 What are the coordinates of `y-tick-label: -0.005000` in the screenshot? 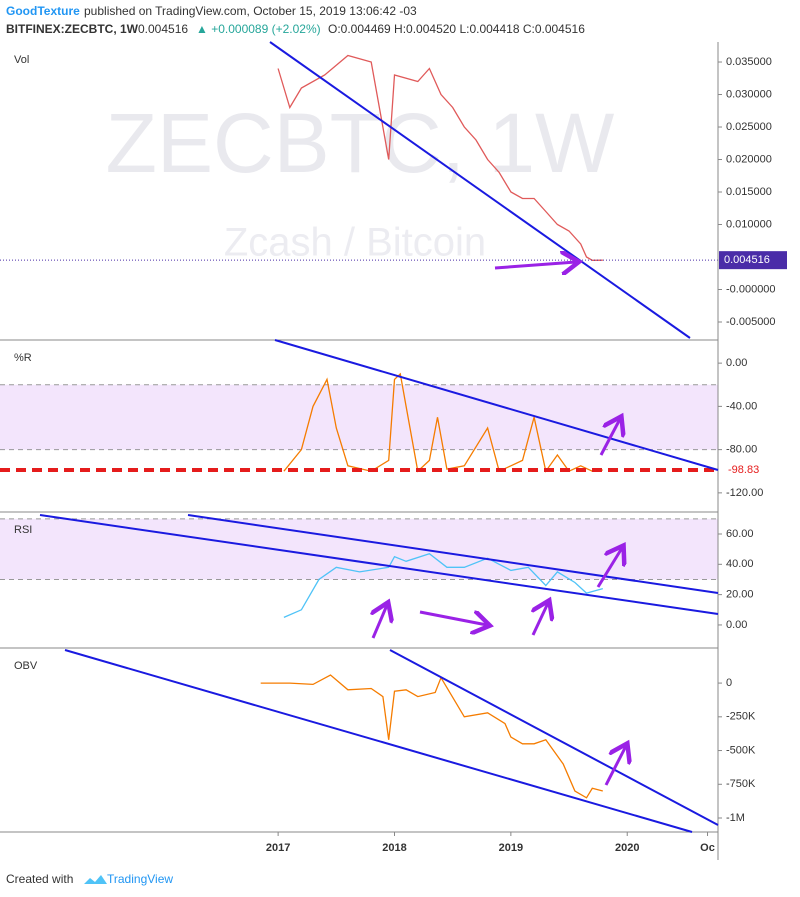 It's located at (751, 322).